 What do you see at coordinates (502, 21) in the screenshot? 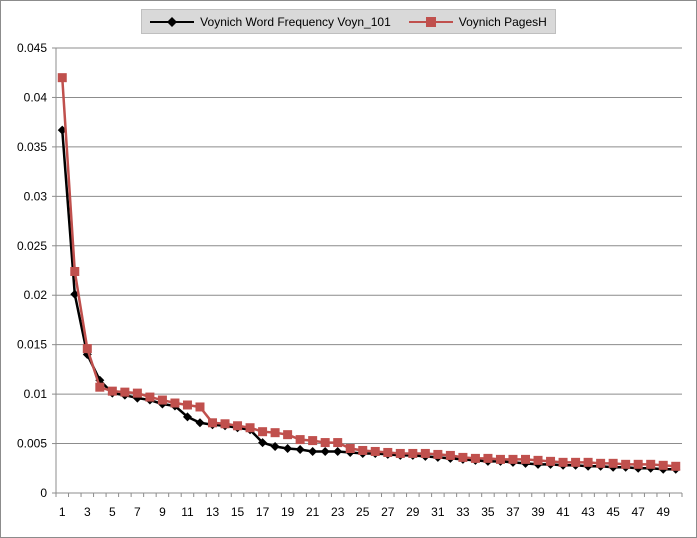
I see `legend-label-series-2: Voynich PagesH` at bounding box center [502, 21].